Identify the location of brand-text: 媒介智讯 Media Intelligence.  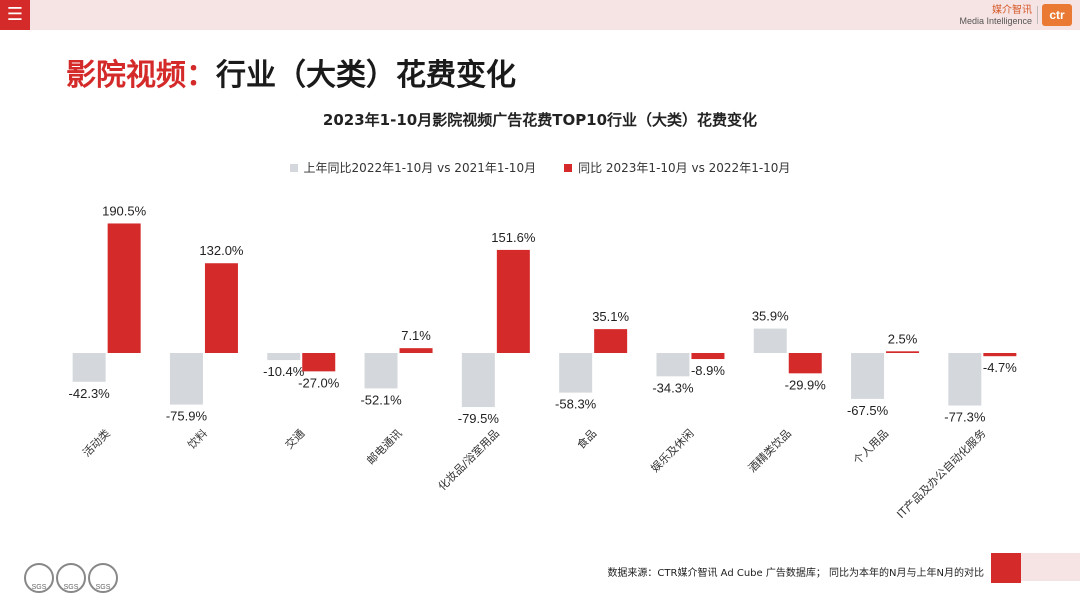
(995, 15).